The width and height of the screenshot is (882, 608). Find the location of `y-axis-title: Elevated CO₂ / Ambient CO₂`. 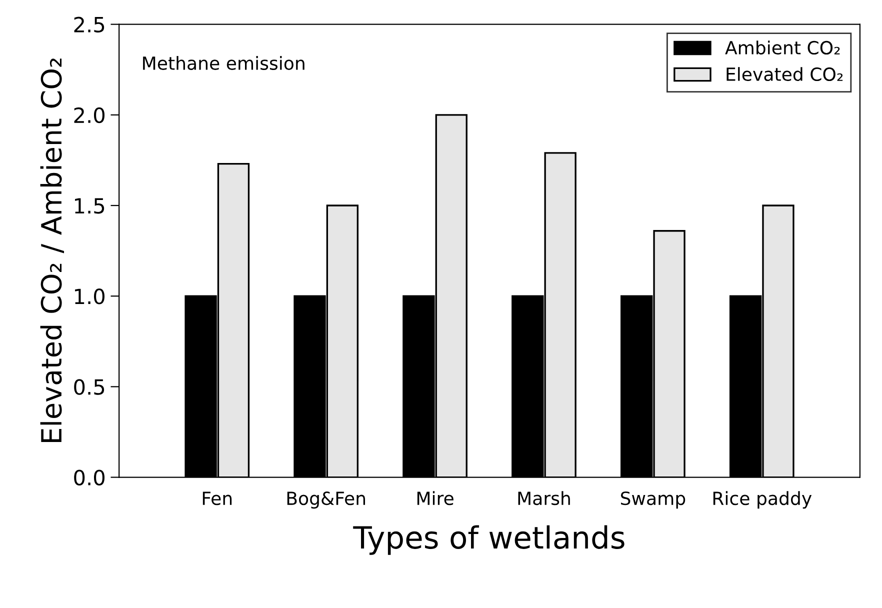

y-axis-title: Elevated CO₂ / Ambient CO₂ is located at coordinates (52, 250).